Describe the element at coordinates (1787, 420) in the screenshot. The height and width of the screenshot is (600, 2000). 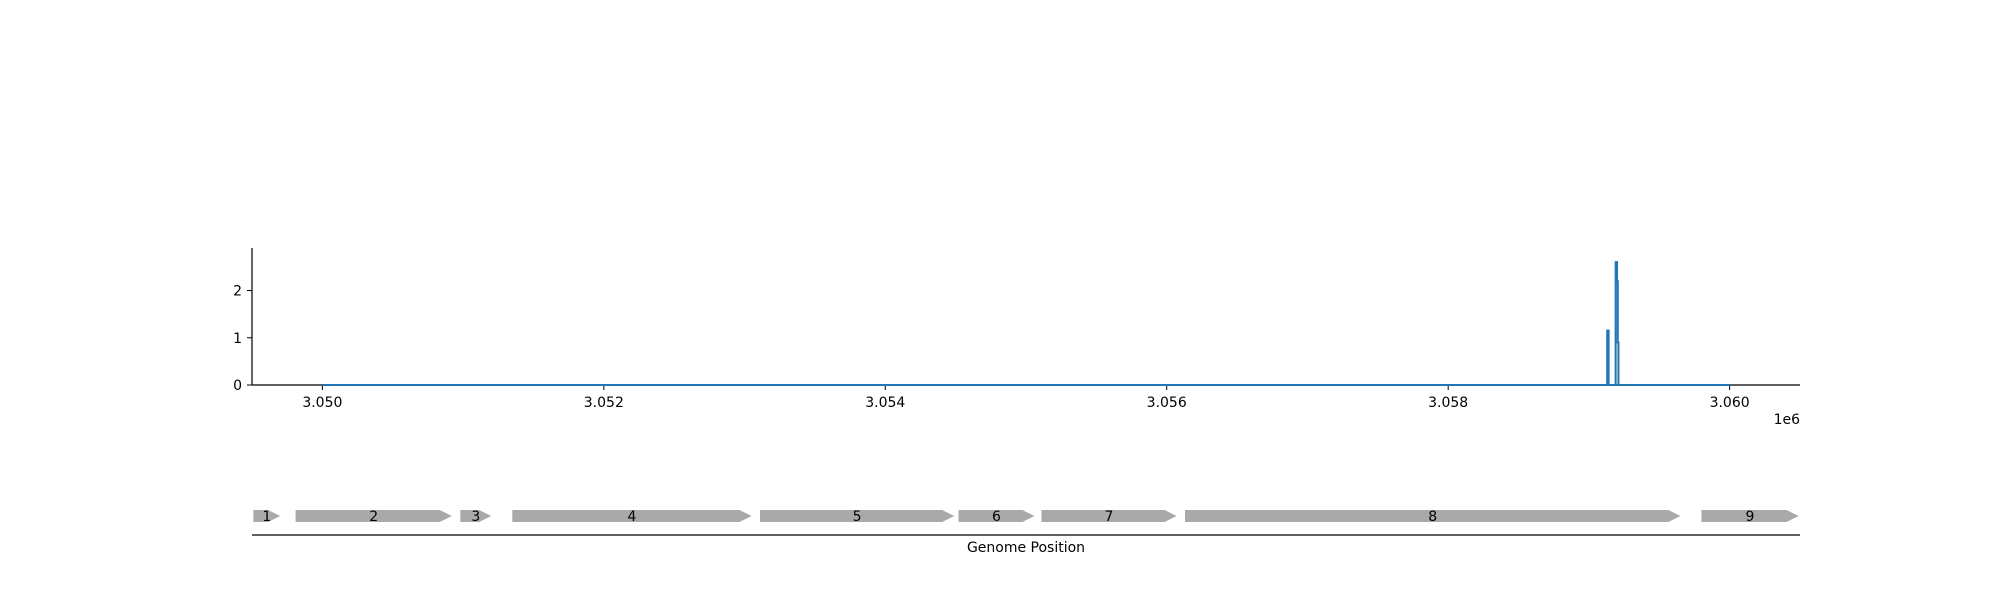
I see `x-offset-label: 1e6` at that location.